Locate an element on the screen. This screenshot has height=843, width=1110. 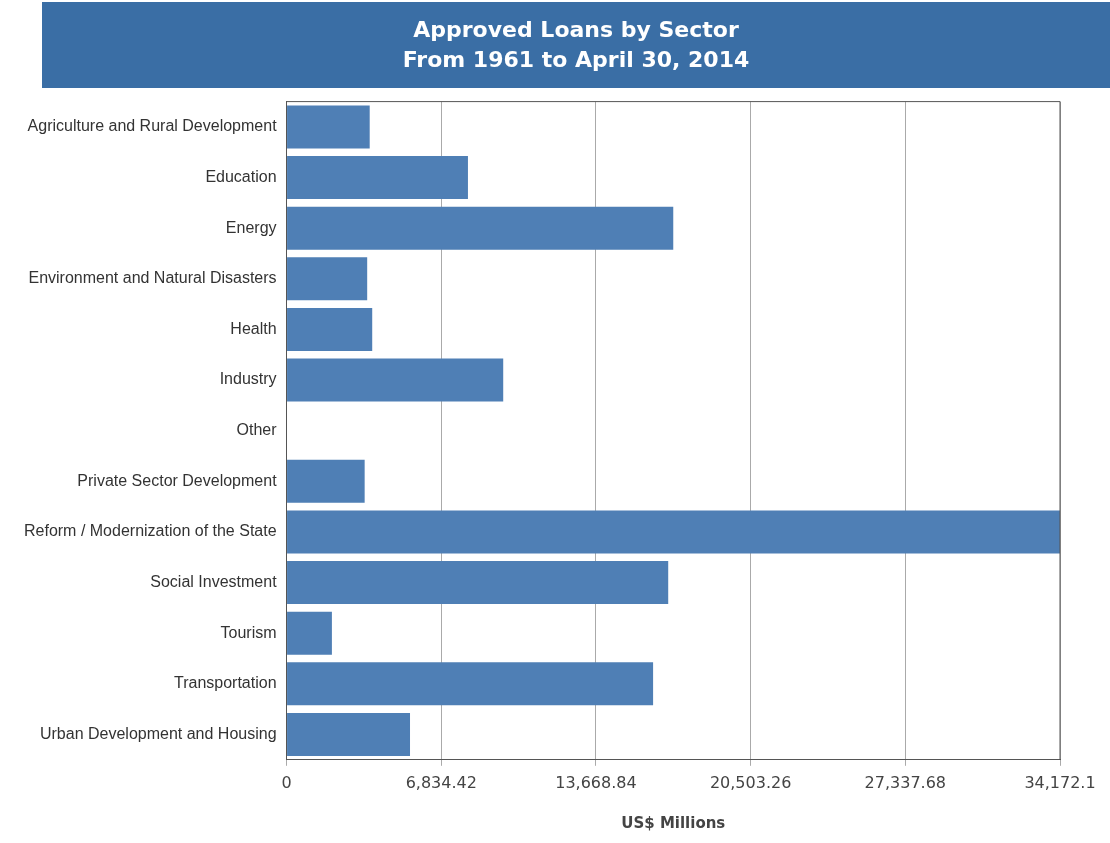
y-tick-label: Health is located at coordinates (253, 328).